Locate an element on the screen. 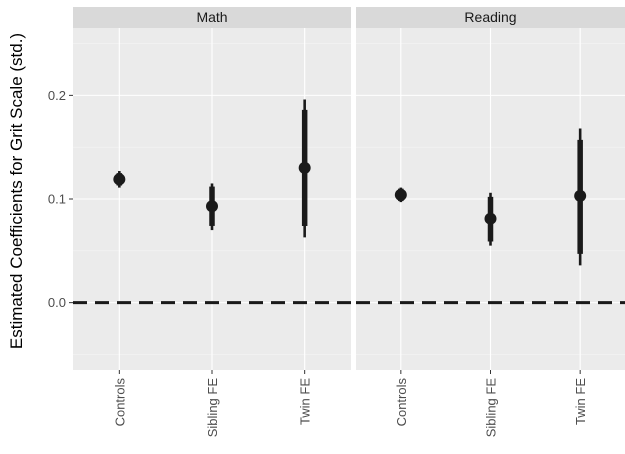  facet-label: Math is located at coordinates (211, 17).